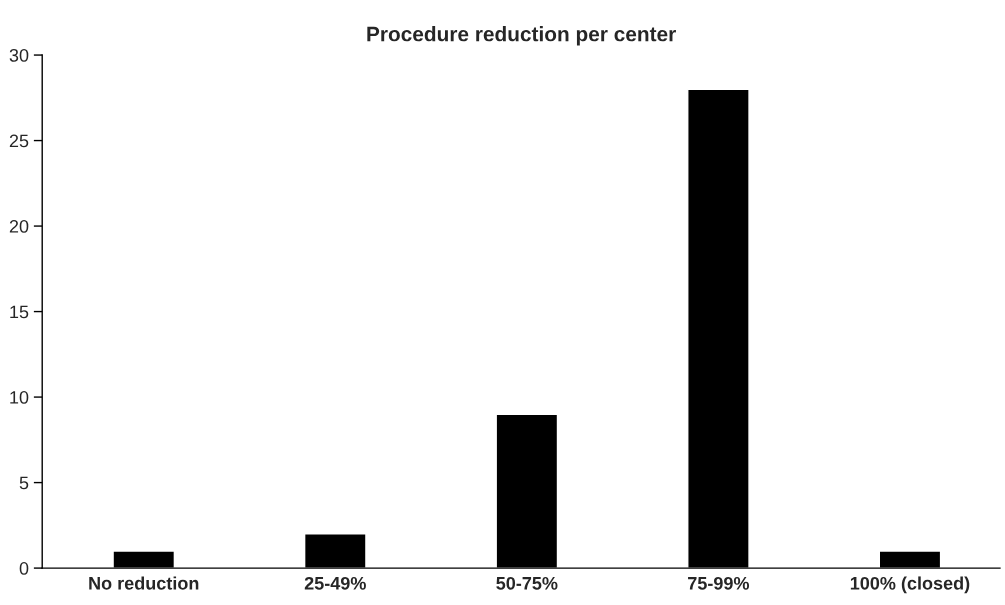 Image resolution: width=1005 pixels, height=605 pixels. What do you see at coordinates (910, 585) in the screenshot?
I see `x-tick-label: 100% (closed)` at bounding box center [910, 585].